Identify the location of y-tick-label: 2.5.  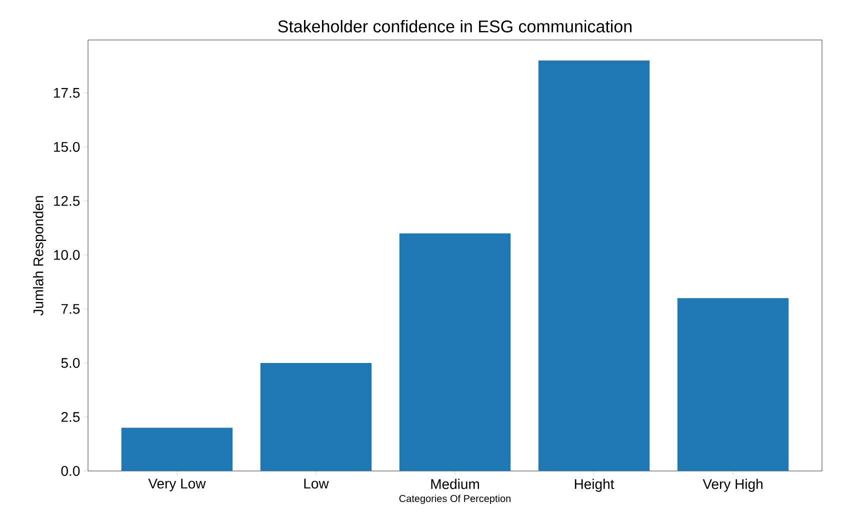
(70, 417).